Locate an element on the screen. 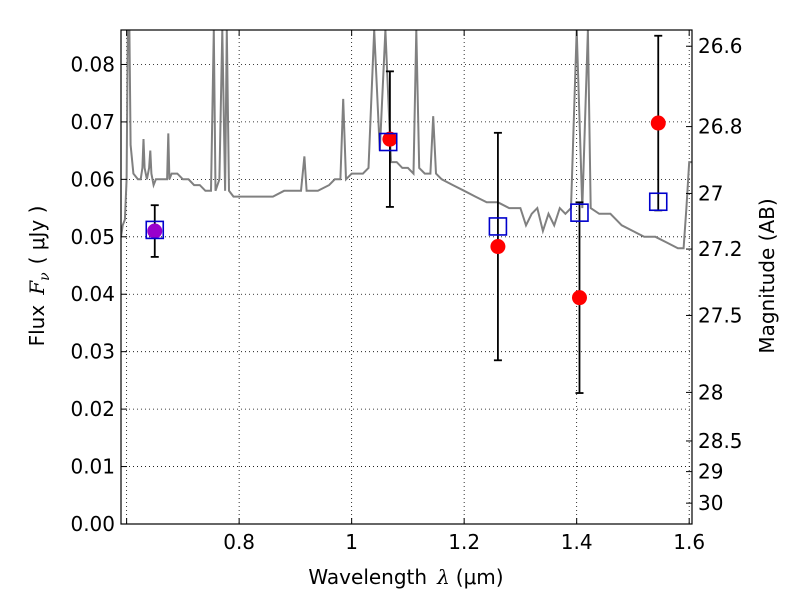 Image resolution: width=800 pixels, height=600 pixels. y-tick-label: 0.04 is located at coordinates (92, 294).